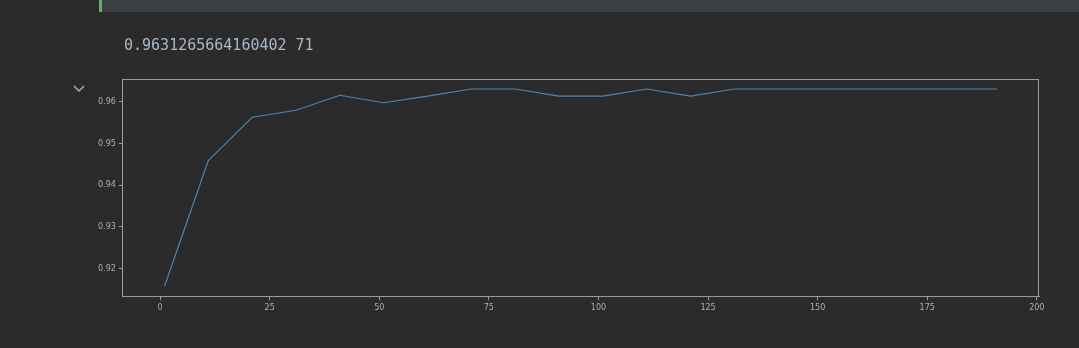 This screenshot has height=348, width=1079. Describe the element at coordinates (708, 308) in the screenshot. I see `x-tick-label: 125` at that location.